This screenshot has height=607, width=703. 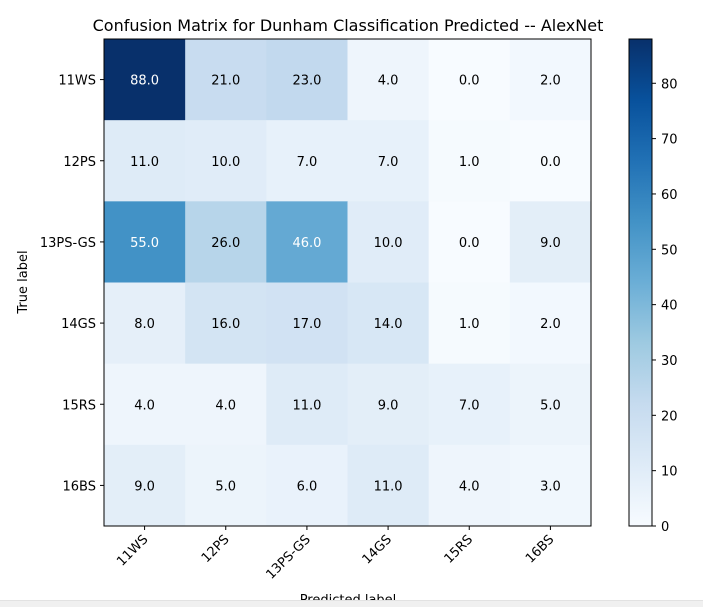 I want to click on cell-value-label: 21.0, so click(x=225, y=81).